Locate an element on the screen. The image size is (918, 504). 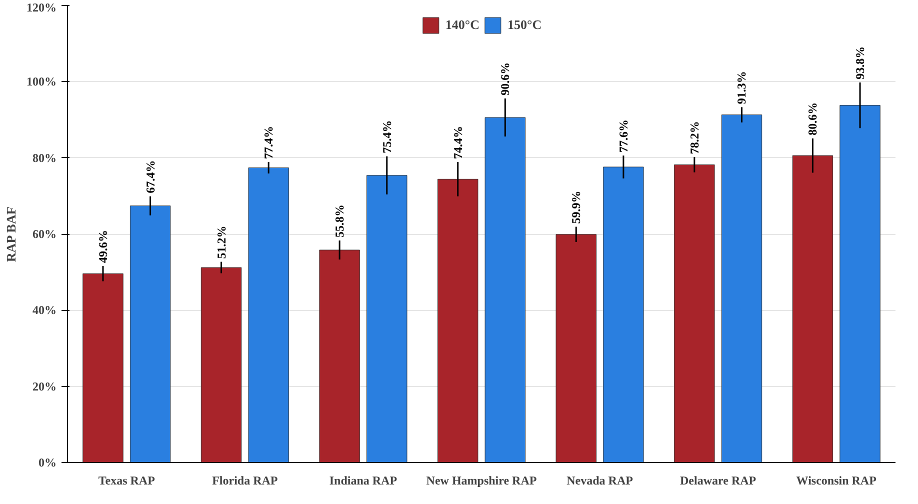
y-tick-label: 80% is located at coordinates (44, 157).